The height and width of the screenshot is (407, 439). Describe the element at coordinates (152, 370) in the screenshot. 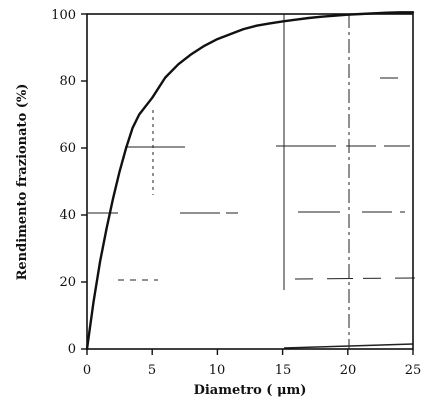

I see `x-tick-label: 5` at that location.